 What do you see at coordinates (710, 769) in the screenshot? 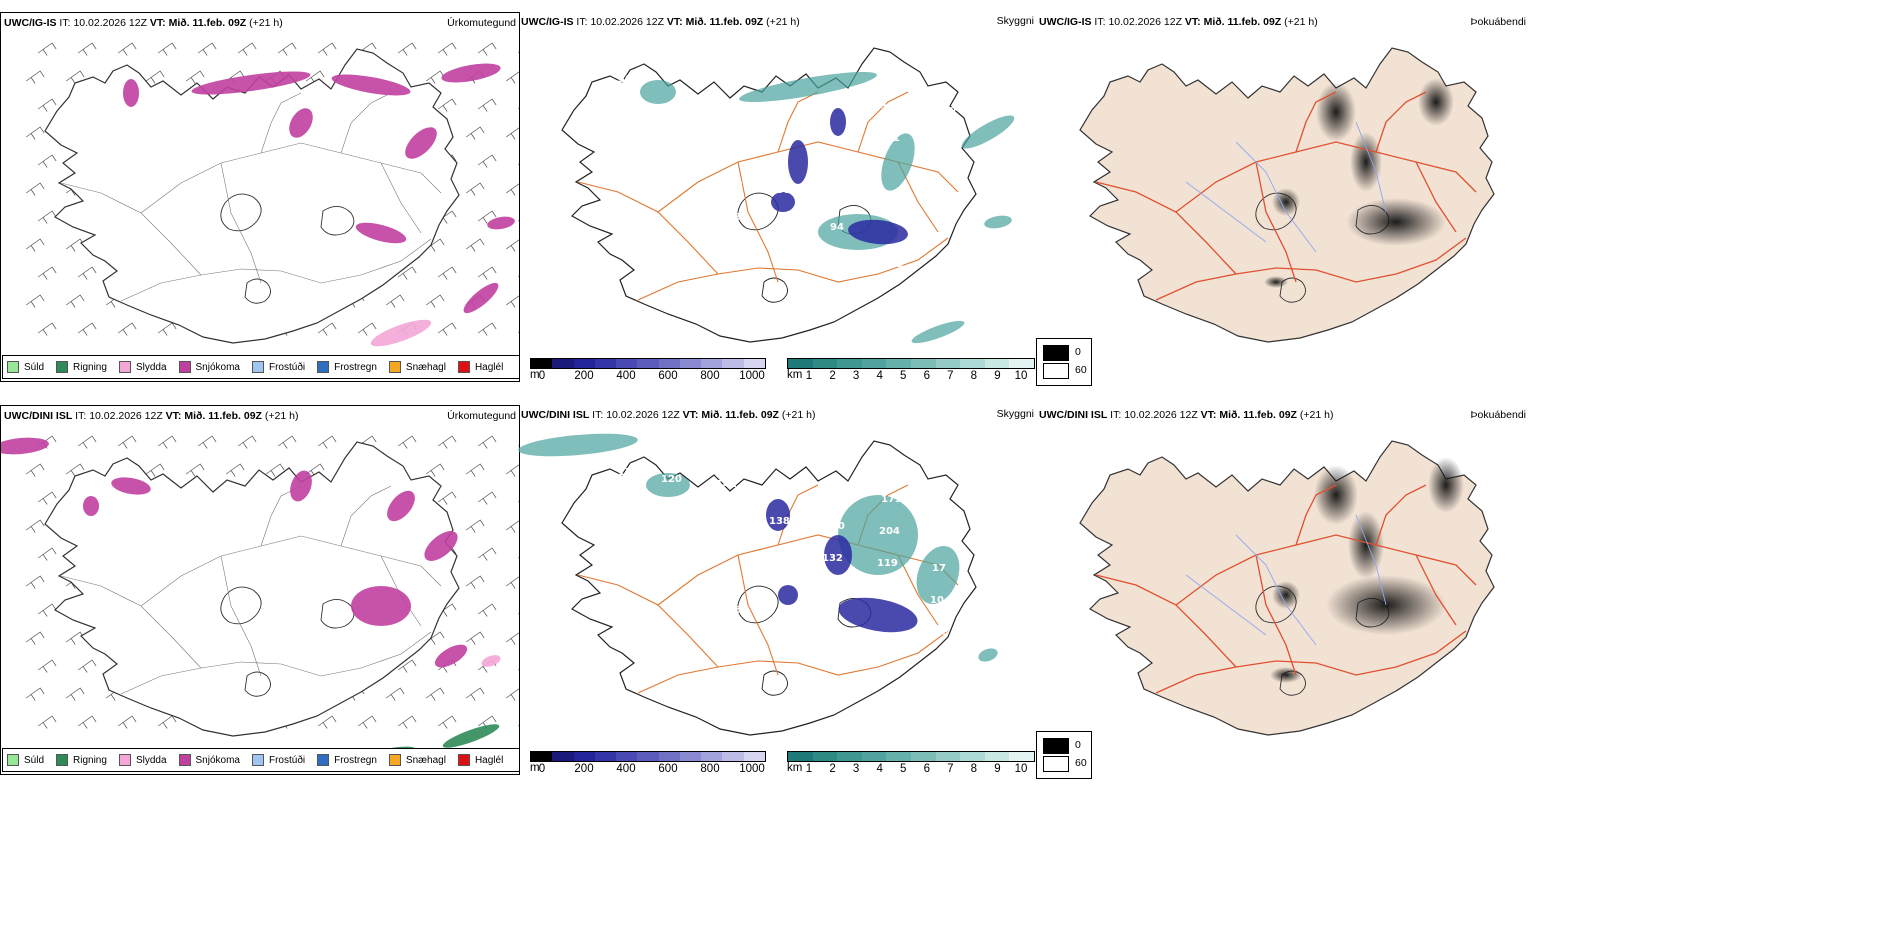
I see `colorbar-tick: 800` at bounding box center [710, 769].